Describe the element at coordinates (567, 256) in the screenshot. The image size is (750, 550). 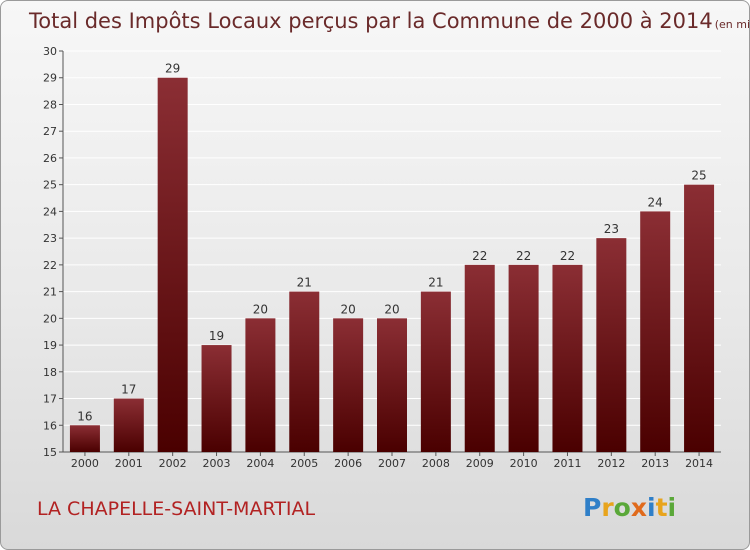
I see `value-label-2011: 22` at that location.